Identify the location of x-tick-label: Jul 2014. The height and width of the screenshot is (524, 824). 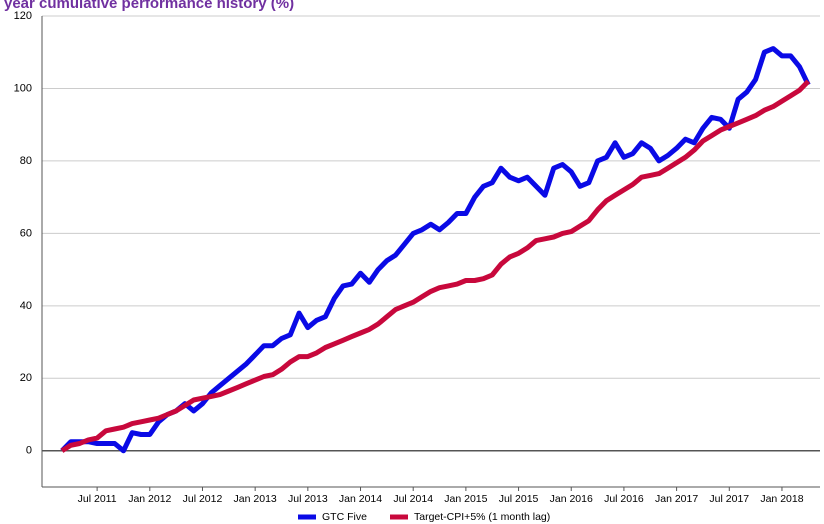
(413, 499).